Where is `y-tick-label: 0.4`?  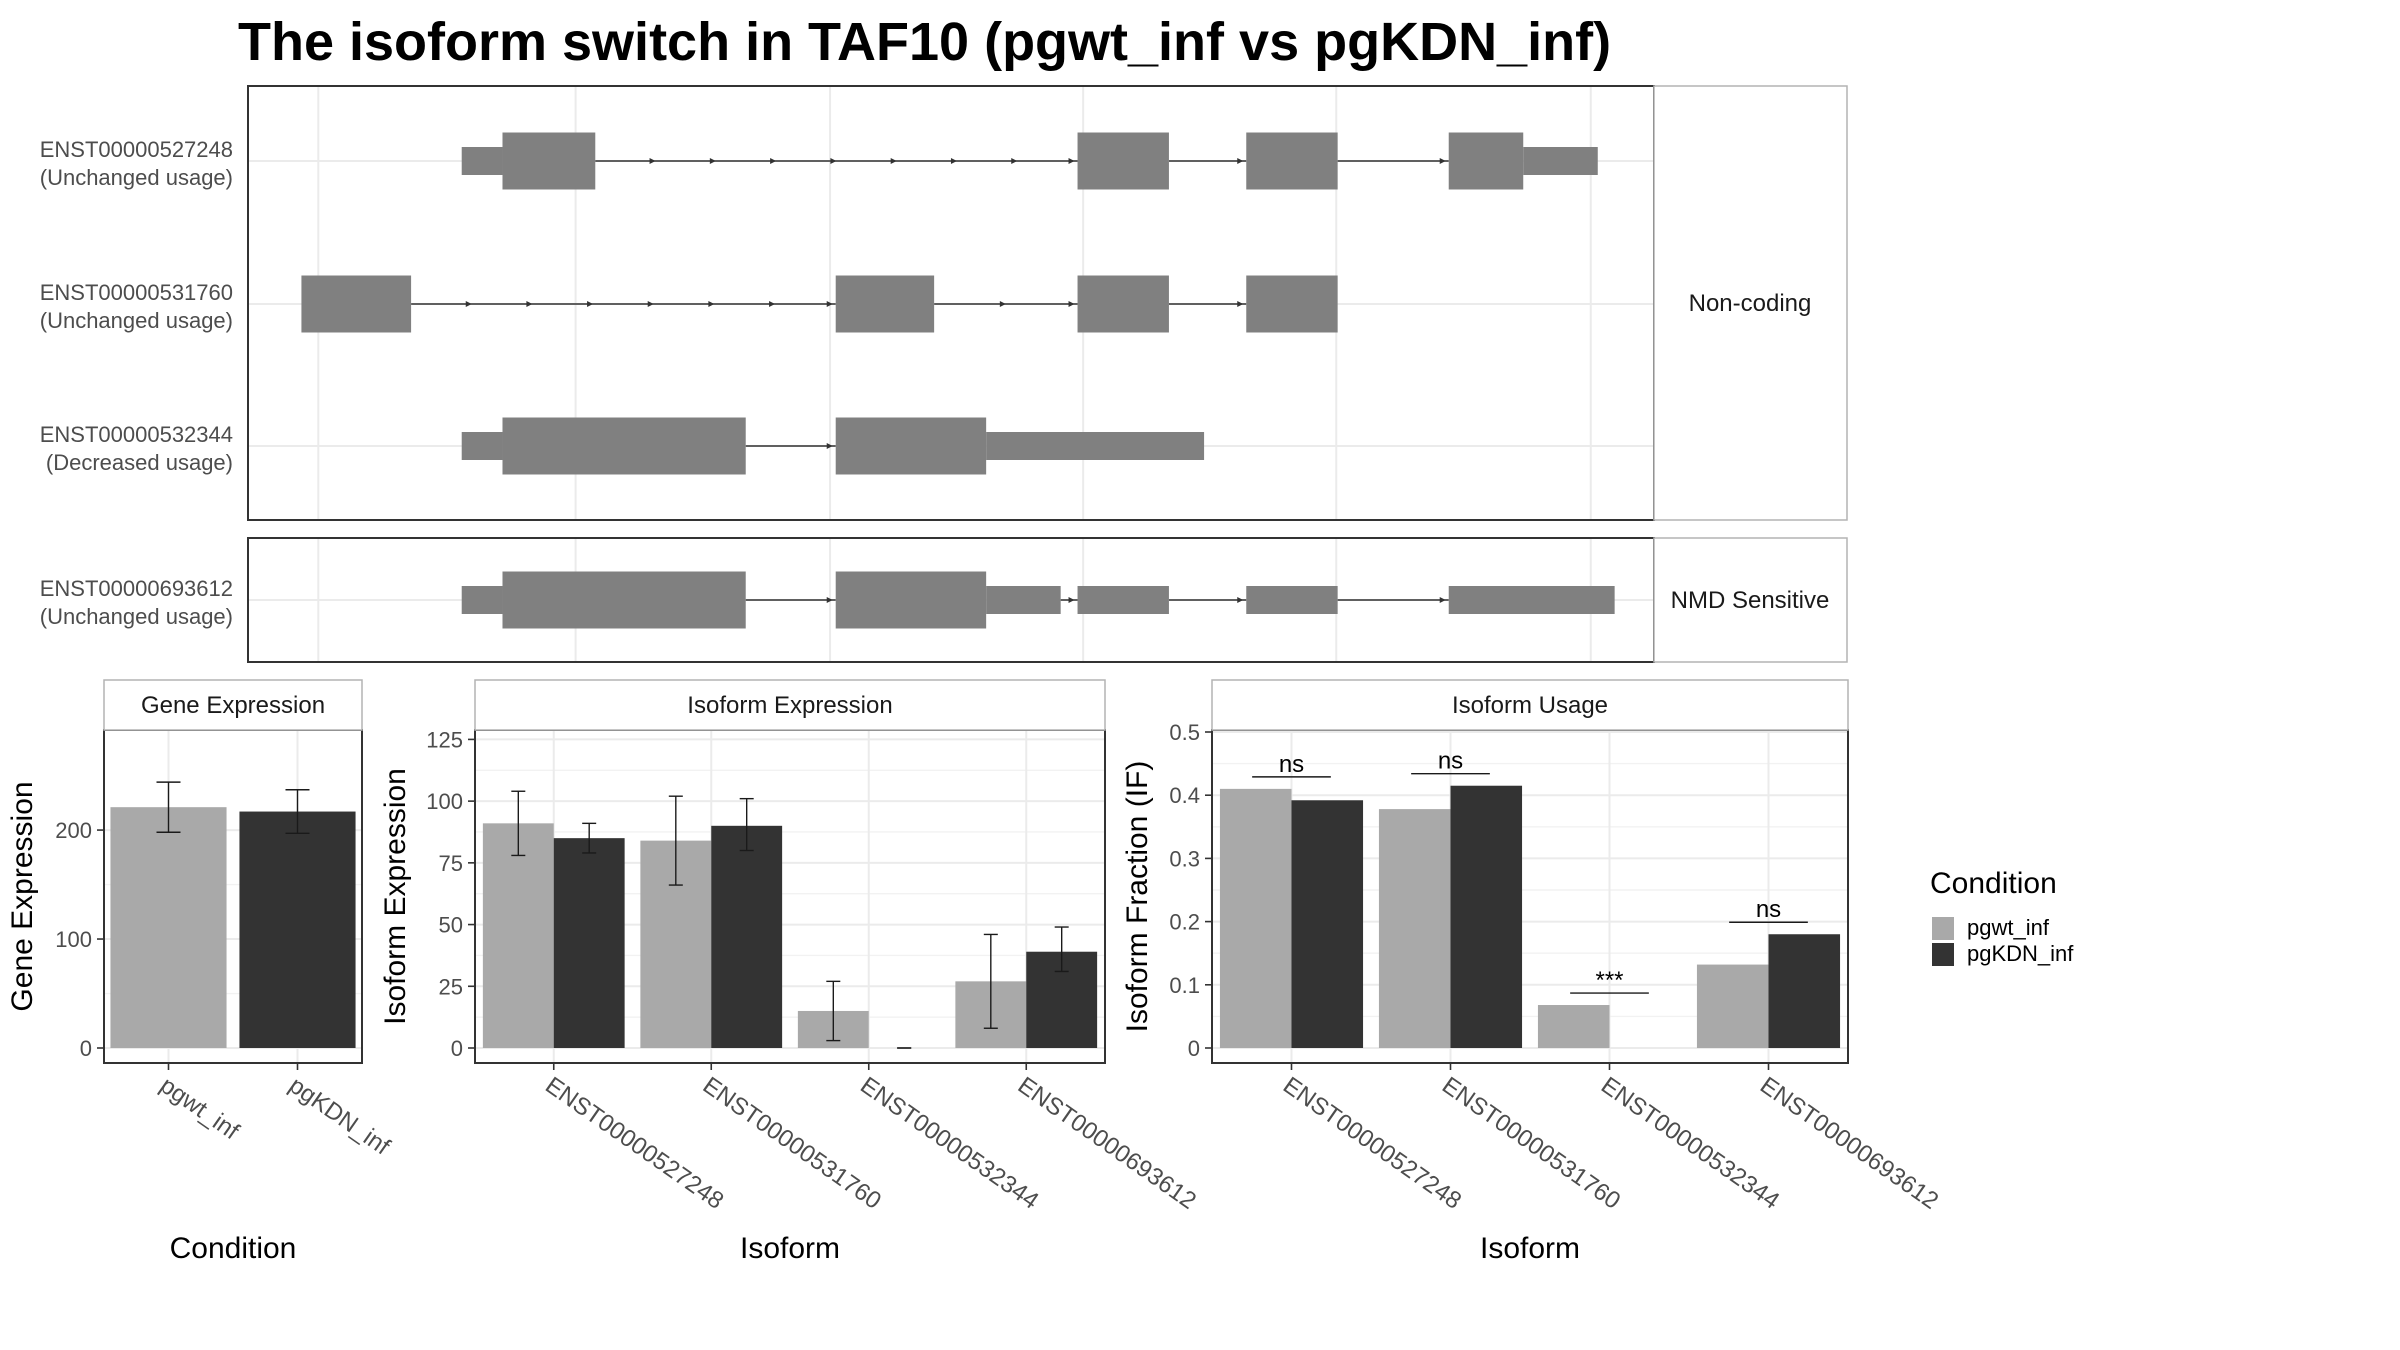 y-tick-label: 0.4 is located at coordinates (1184, 795).